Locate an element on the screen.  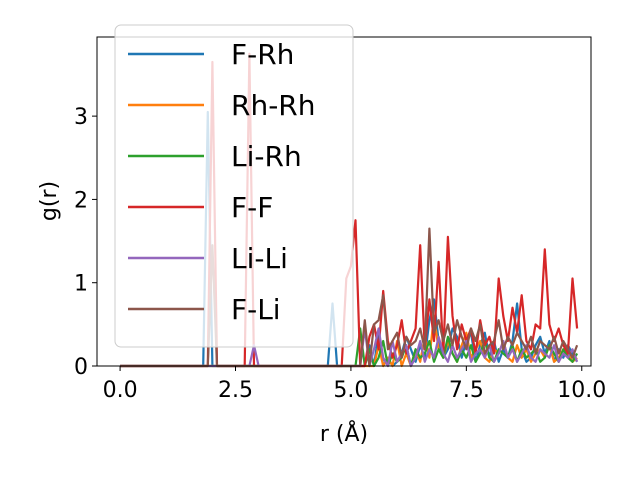
x-tick-label: 0.0 is located at coordinates (120, 390).